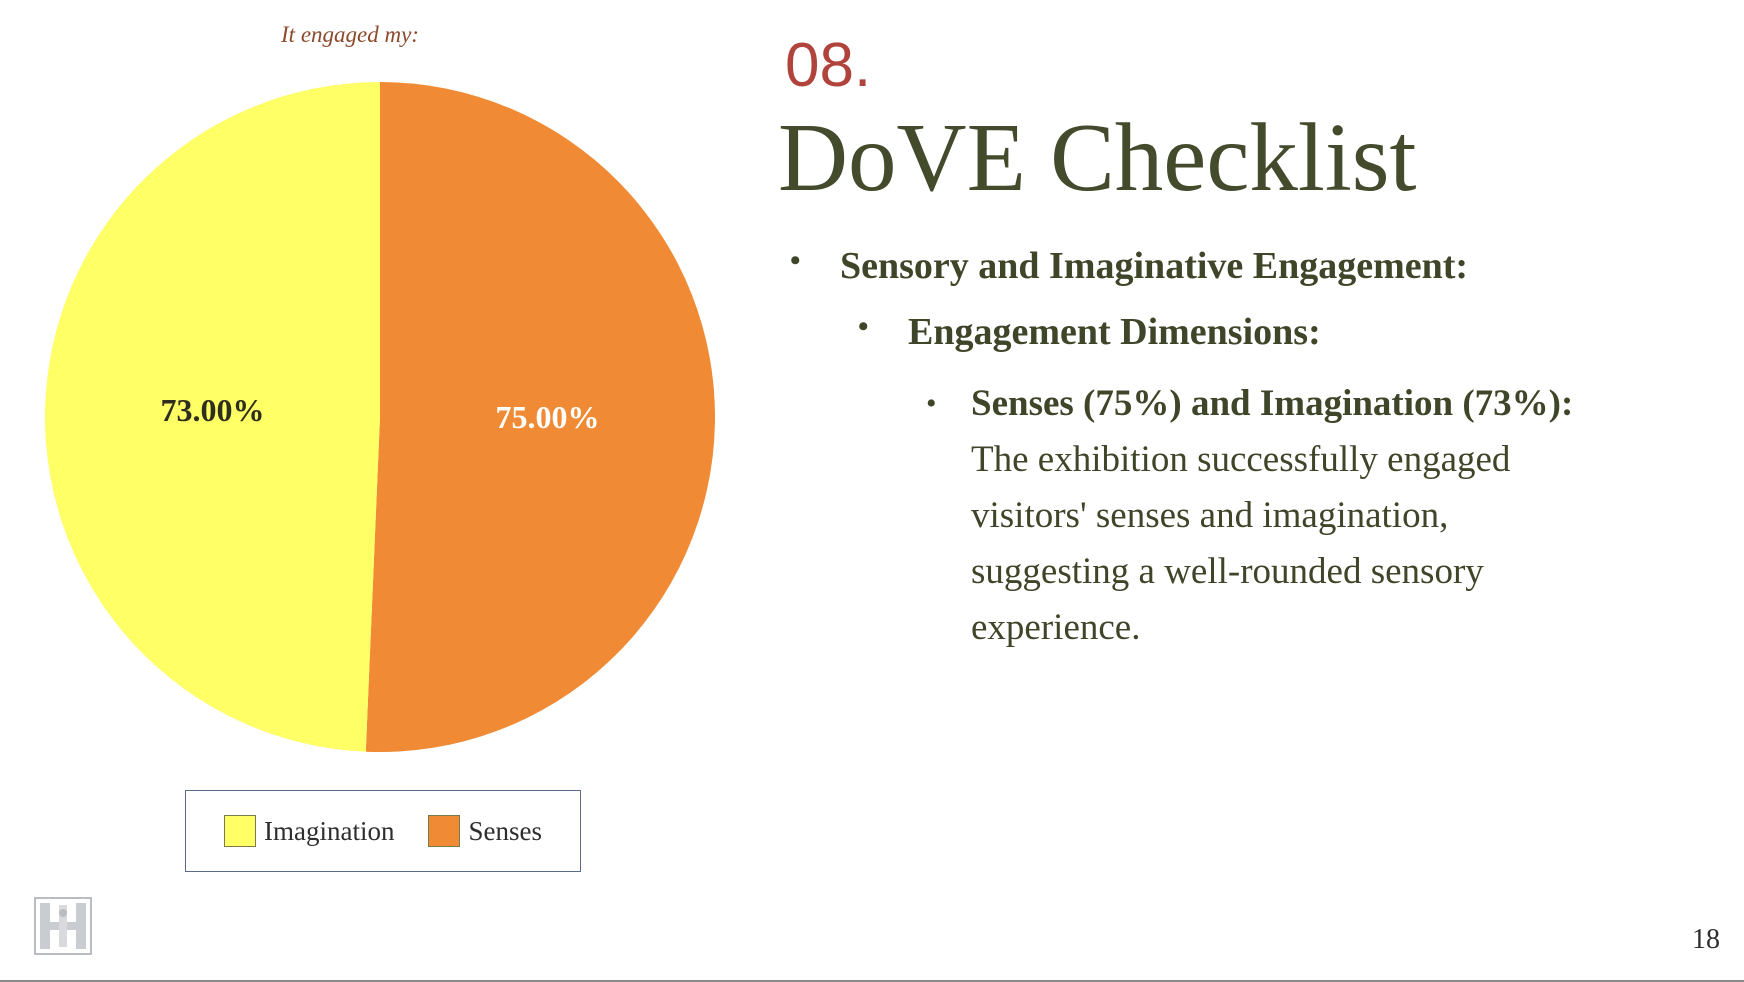 This screenshot has height=982, width=1744. I want to click on legend-item-imagination: Imagination, so click(309, 831).